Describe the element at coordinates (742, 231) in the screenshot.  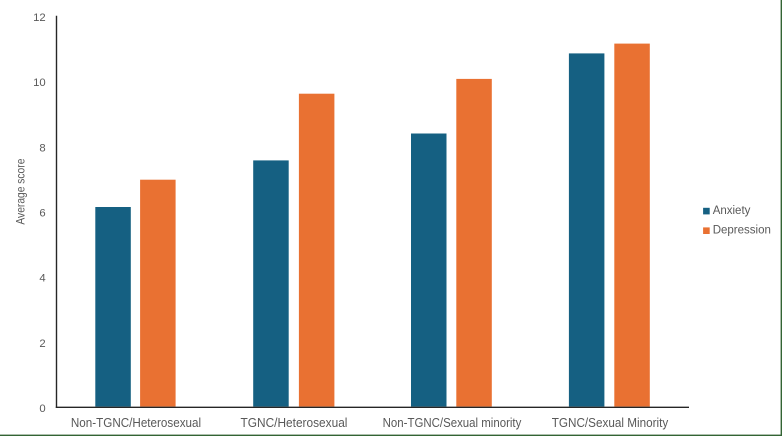
I see `svg-text: Depression` at that location.